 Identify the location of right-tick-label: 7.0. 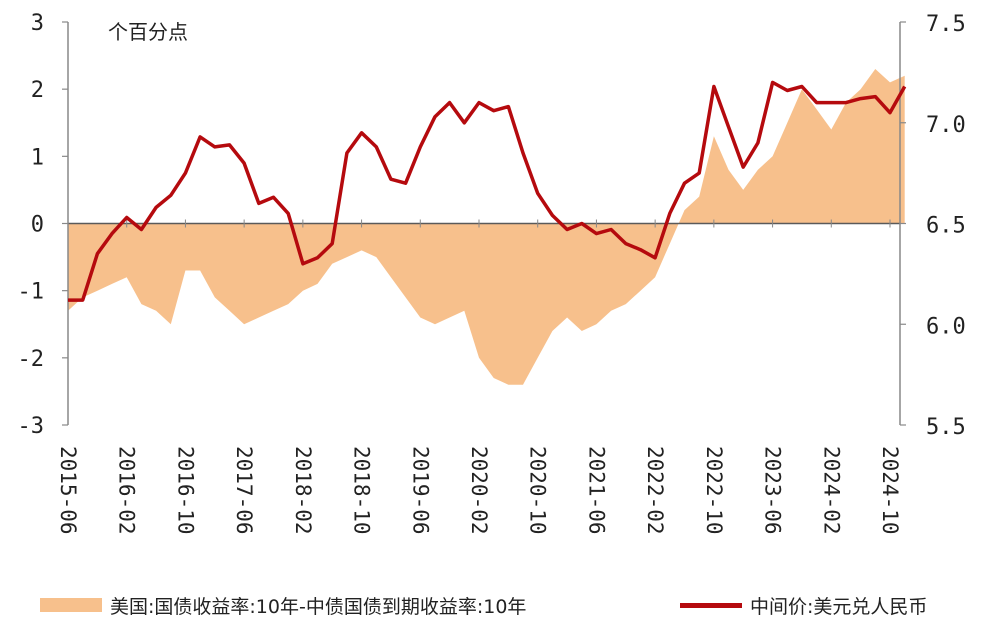
(946, 125).